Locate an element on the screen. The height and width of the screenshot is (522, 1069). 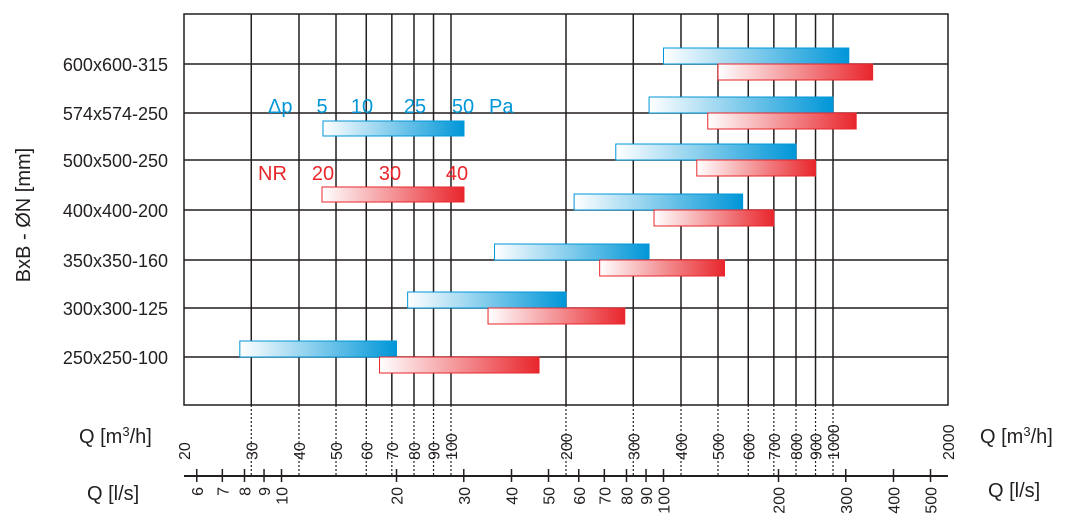
x-primary-tick-label: 70 is located at coordinates (393, 451).